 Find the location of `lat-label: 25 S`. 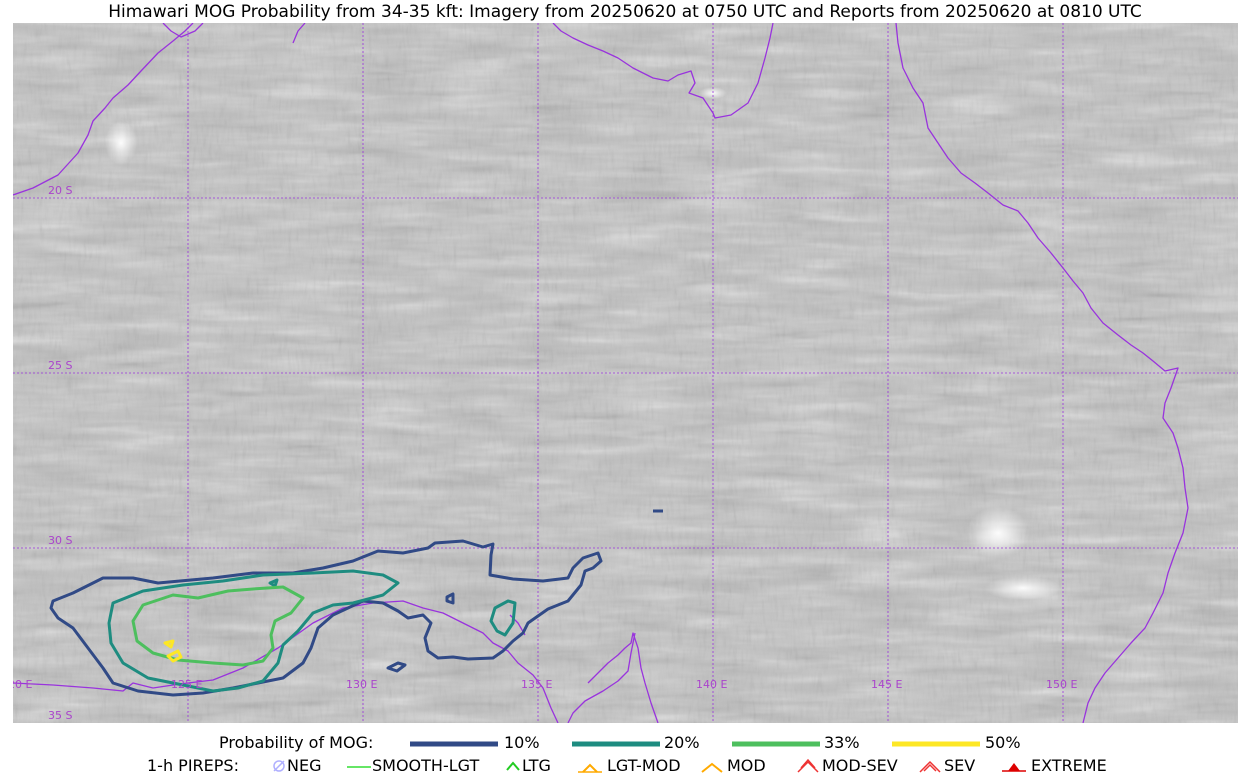

lat-label: 25 S is located at coordinates (60, 365).